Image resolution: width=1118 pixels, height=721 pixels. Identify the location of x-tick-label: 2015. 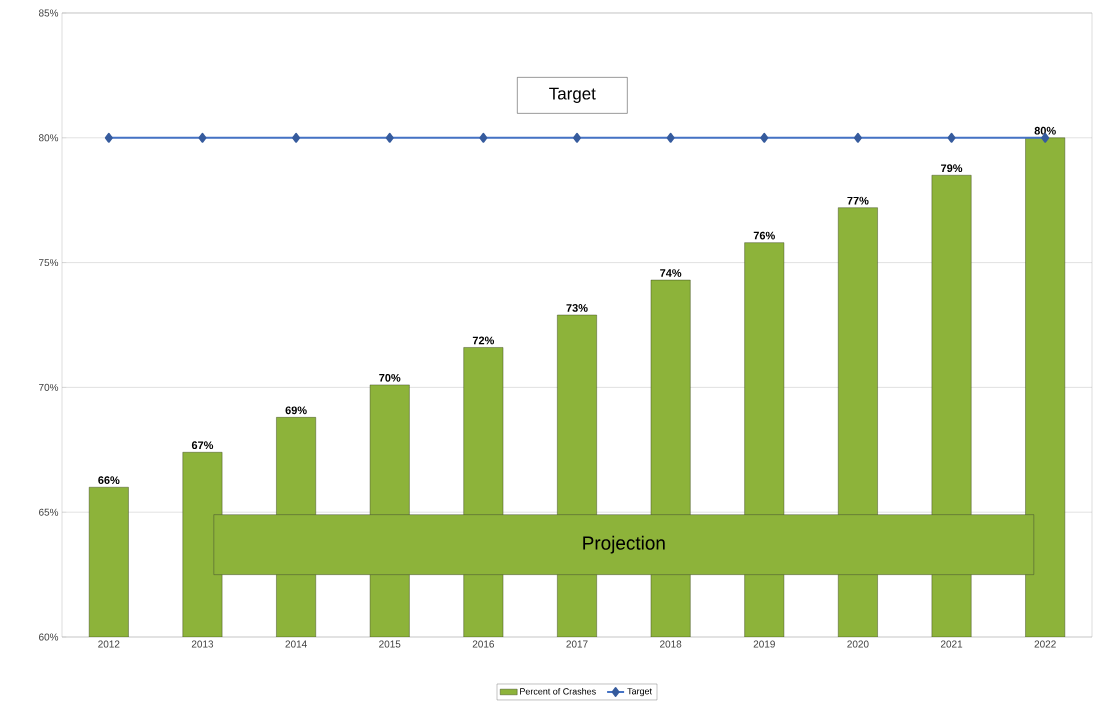
(390, 644).